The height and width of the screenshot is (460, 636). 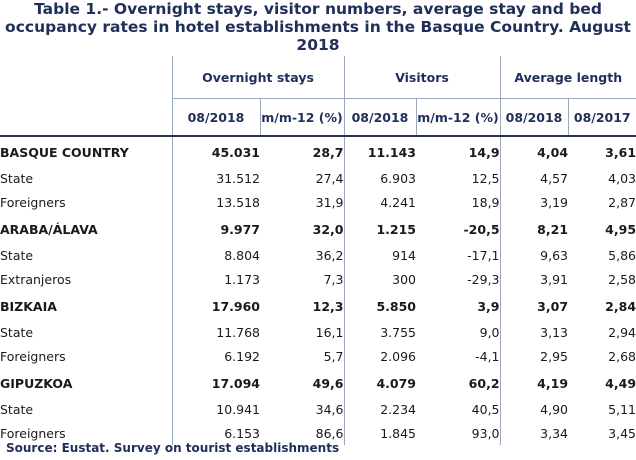 What do you see at coordinates (379, 117) in the screenshot?
I see `col-visitors-period: 08/2018` at bounding box center [379, 117].